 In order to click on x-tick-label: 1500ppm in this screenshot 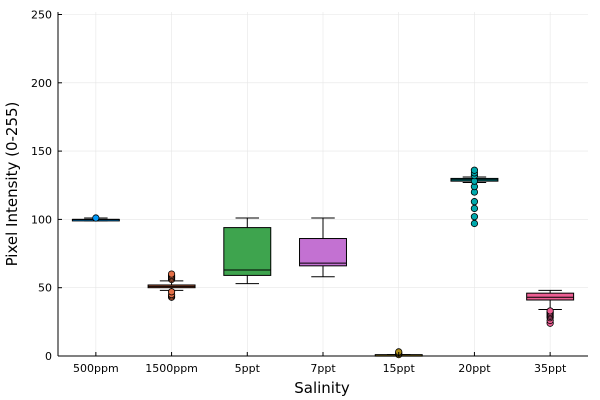, I will do `click(171, 368)`.